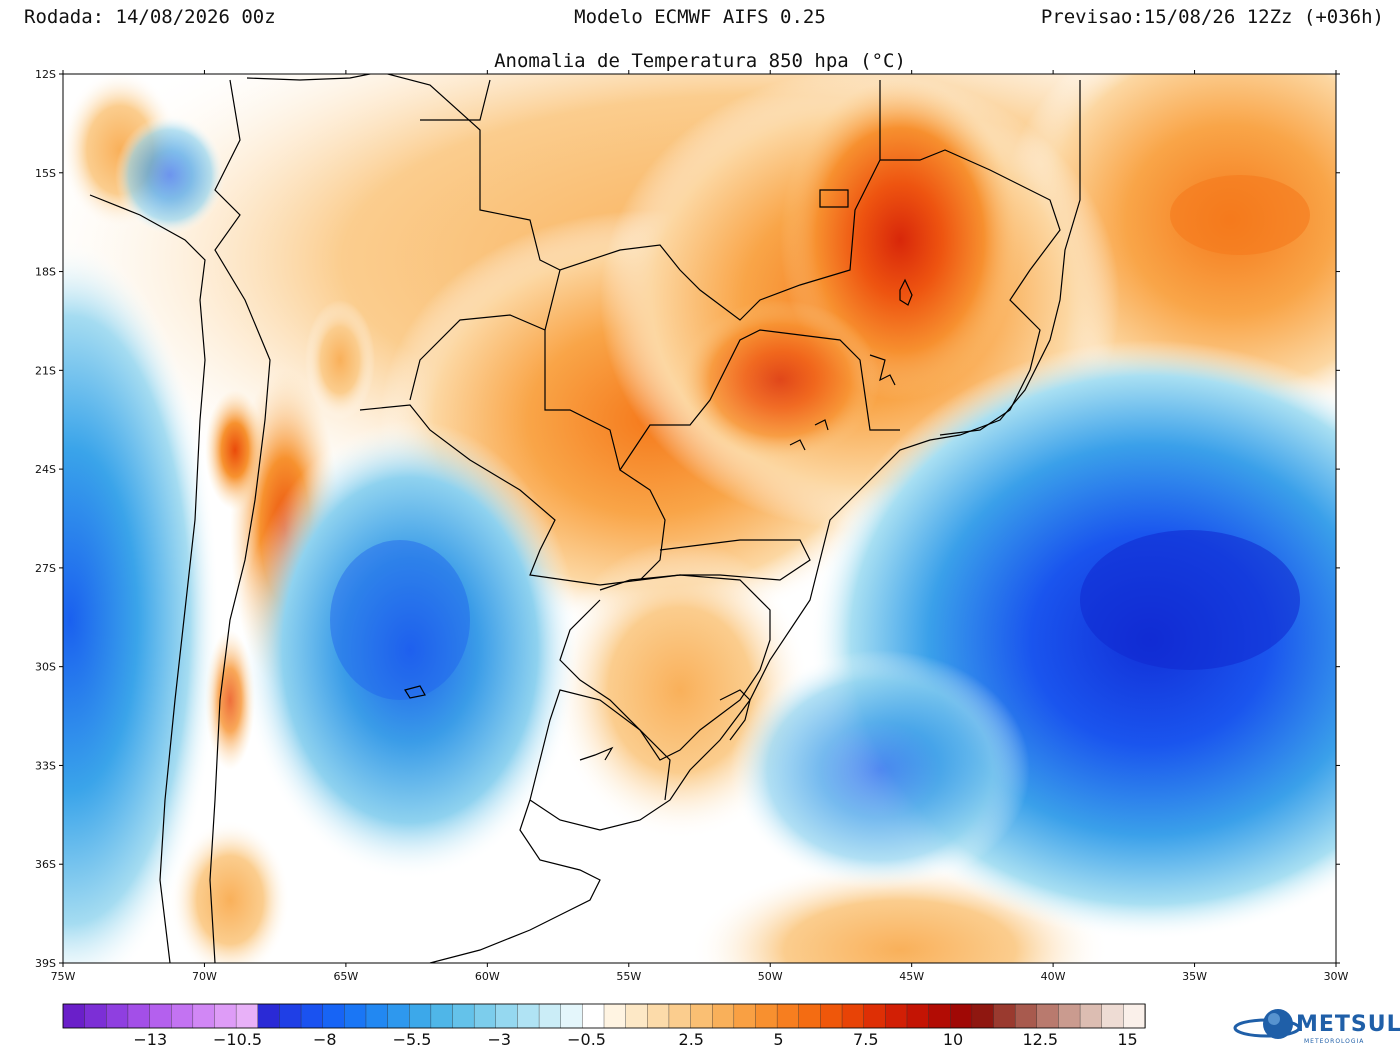  Describe the element at coordinates (204, 976) in the screenshot. I see `lon-label: 70W` at that location.